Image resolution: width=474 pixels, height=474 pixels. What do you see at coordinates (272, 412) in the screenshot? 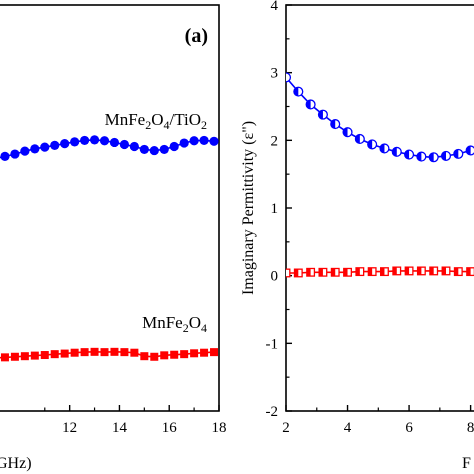
I see `right-y-tick-label: -2` at bounding box center [272, 412].